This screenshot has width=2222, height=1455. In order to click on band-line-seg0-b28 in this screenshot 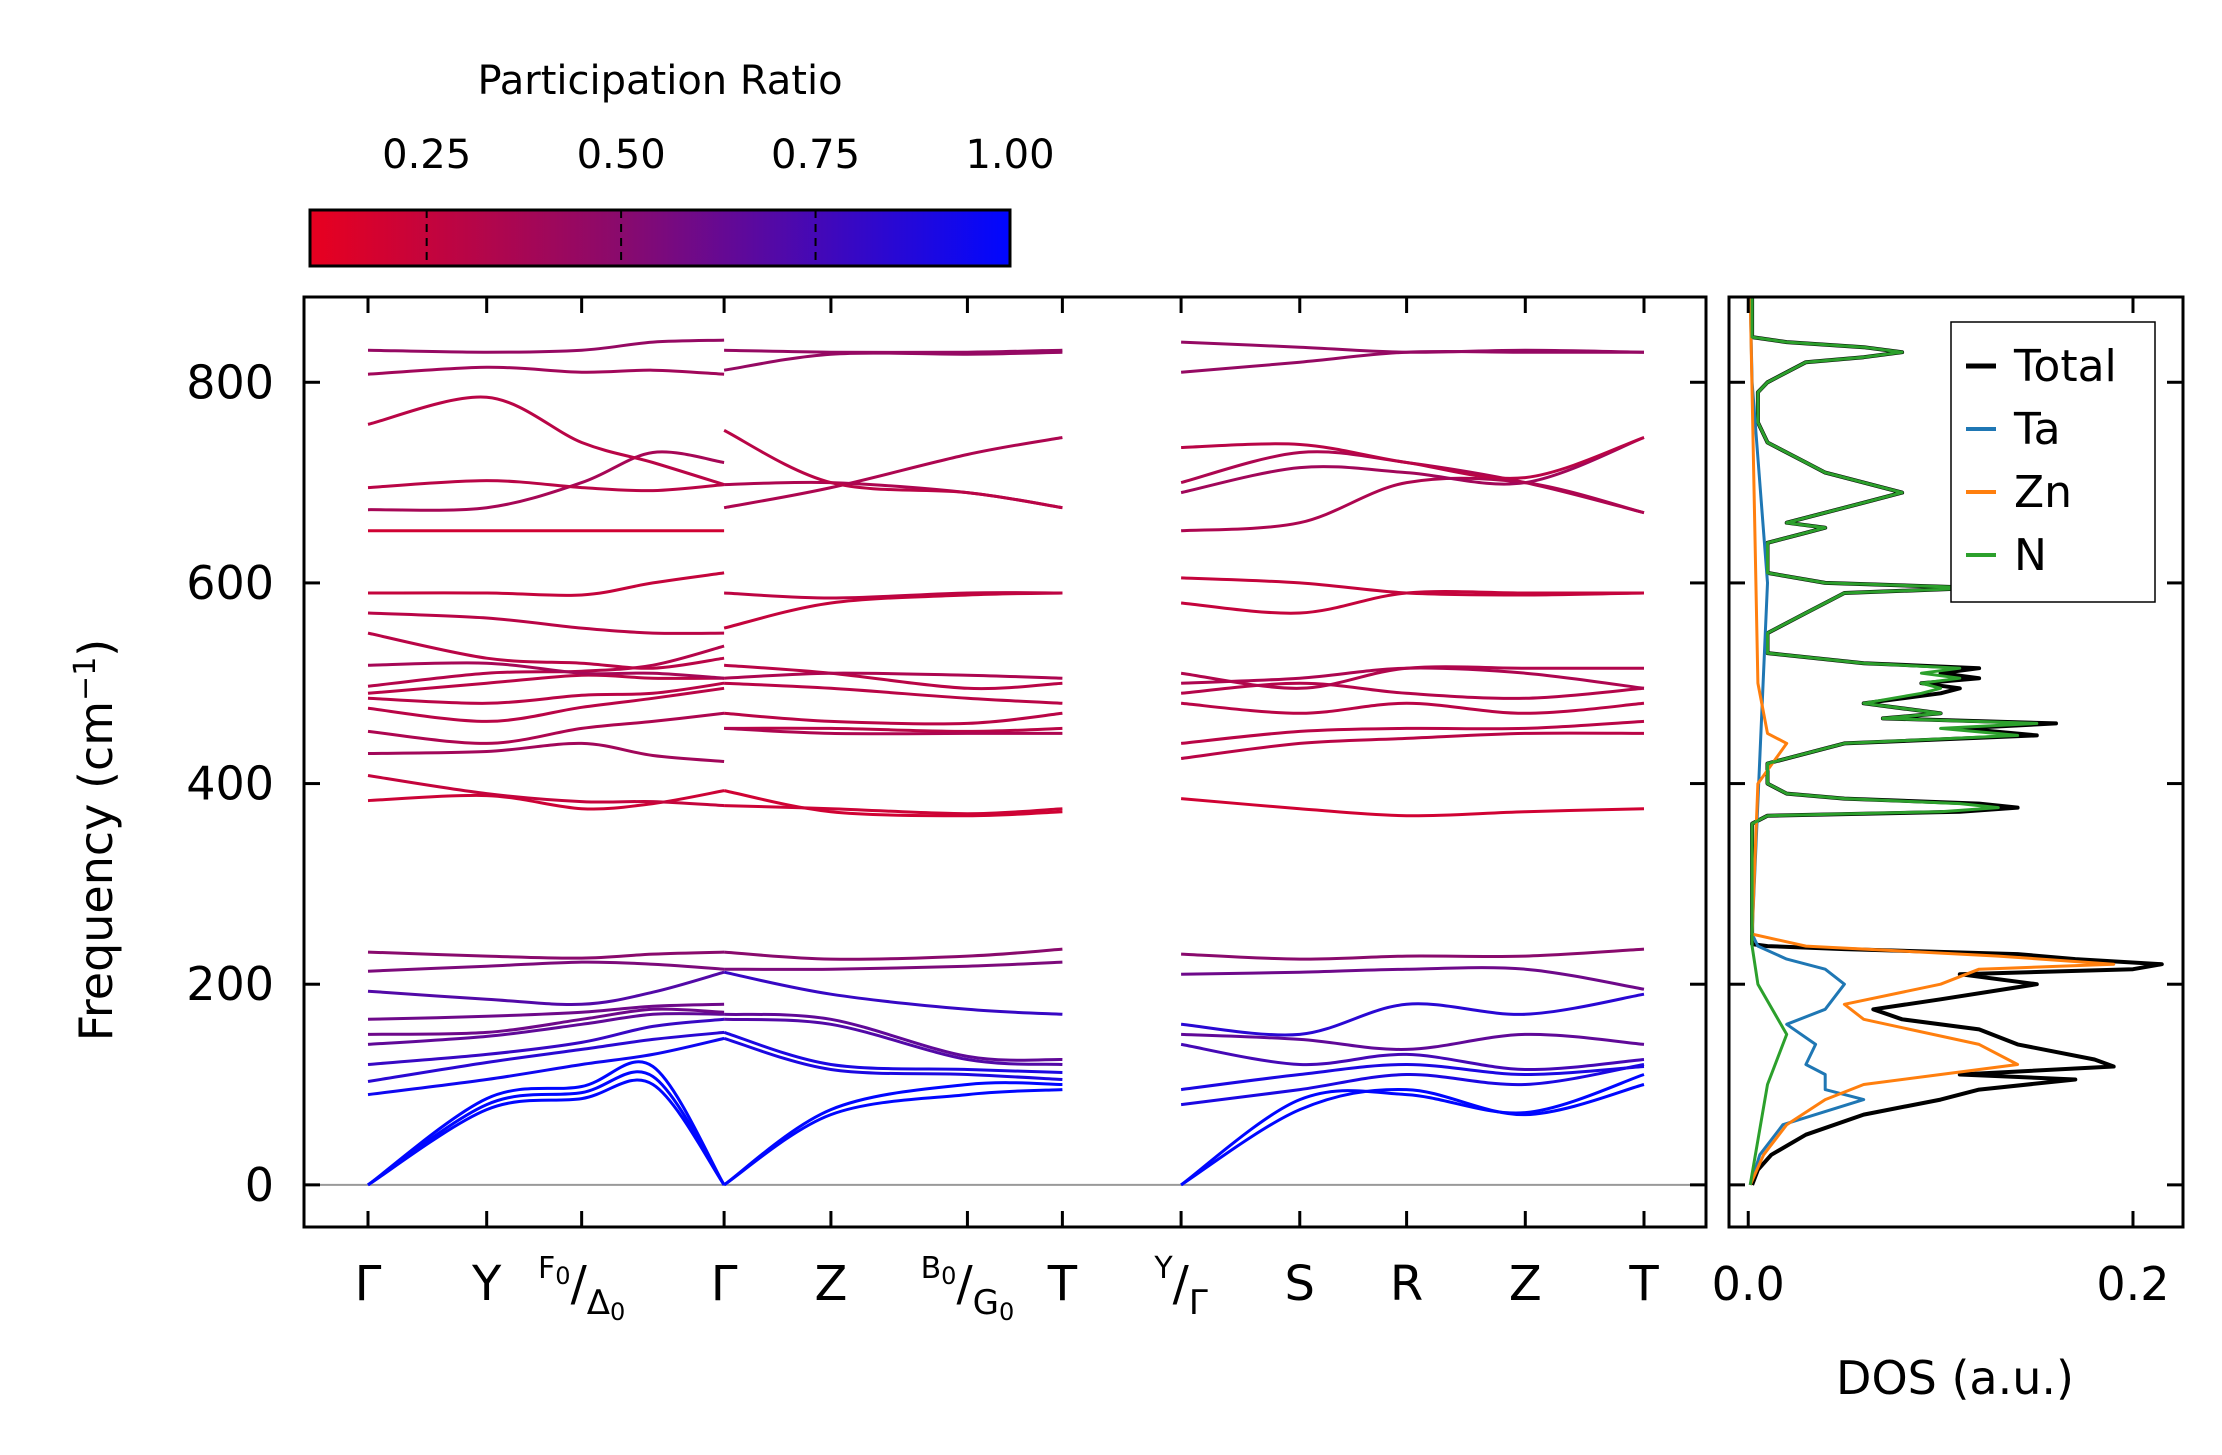, I will do `click(546, 370)`.